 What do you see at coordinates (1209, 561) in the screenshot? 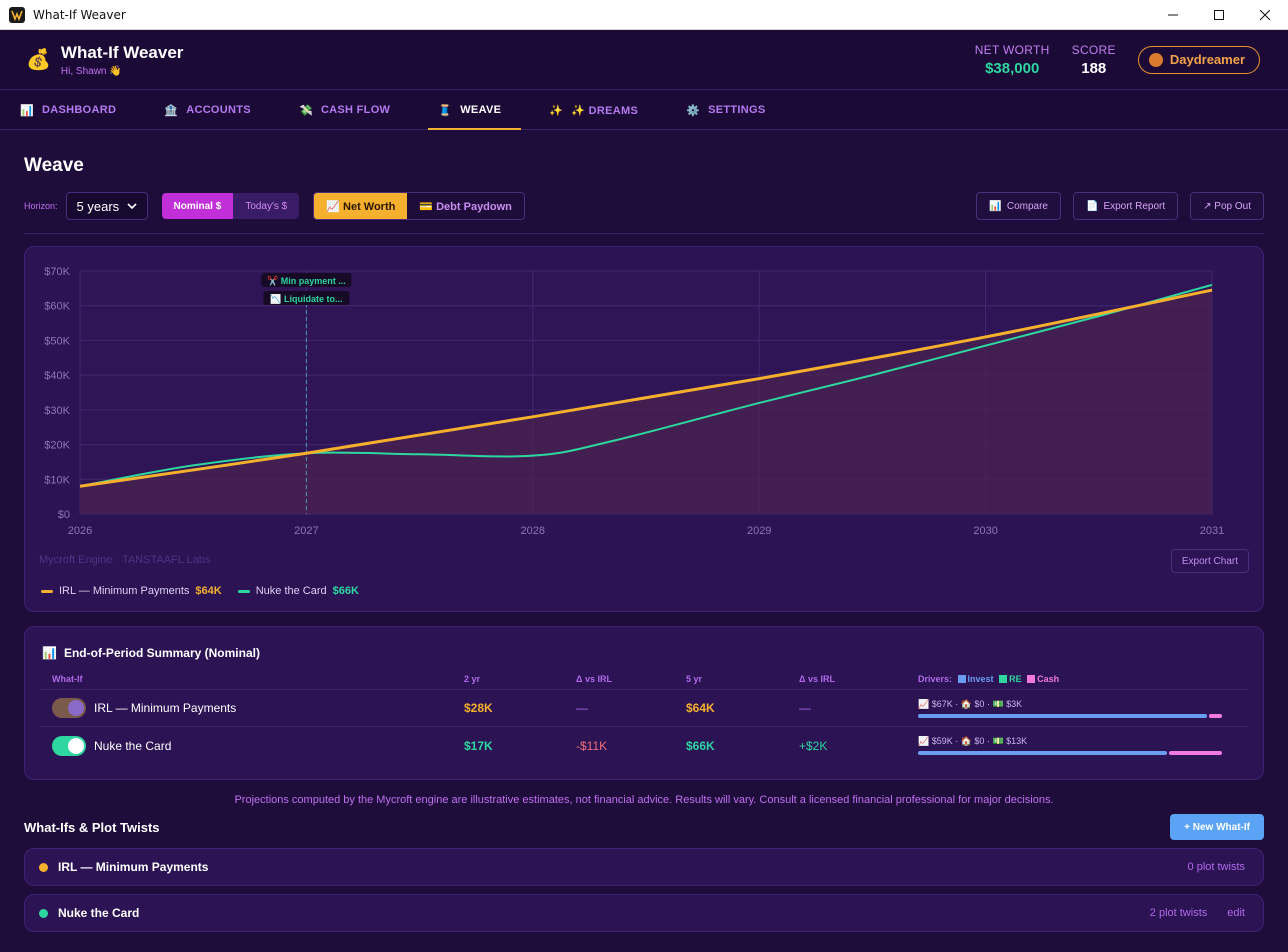
I see `export-chart-button: Export Chart` at bounding box center [1209, 561].